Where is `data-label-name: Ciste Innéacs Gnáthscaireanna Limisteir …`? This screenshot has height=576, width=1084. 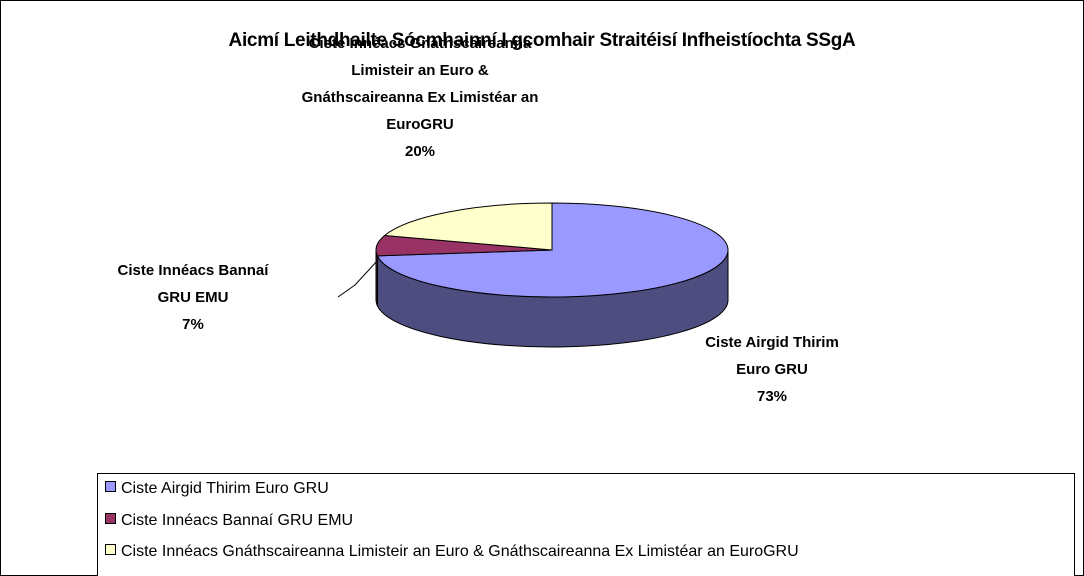
data-label-name: Ciste Innéacs Gnáthscaireanna Limisteir … is located at coordinates (420, 84).